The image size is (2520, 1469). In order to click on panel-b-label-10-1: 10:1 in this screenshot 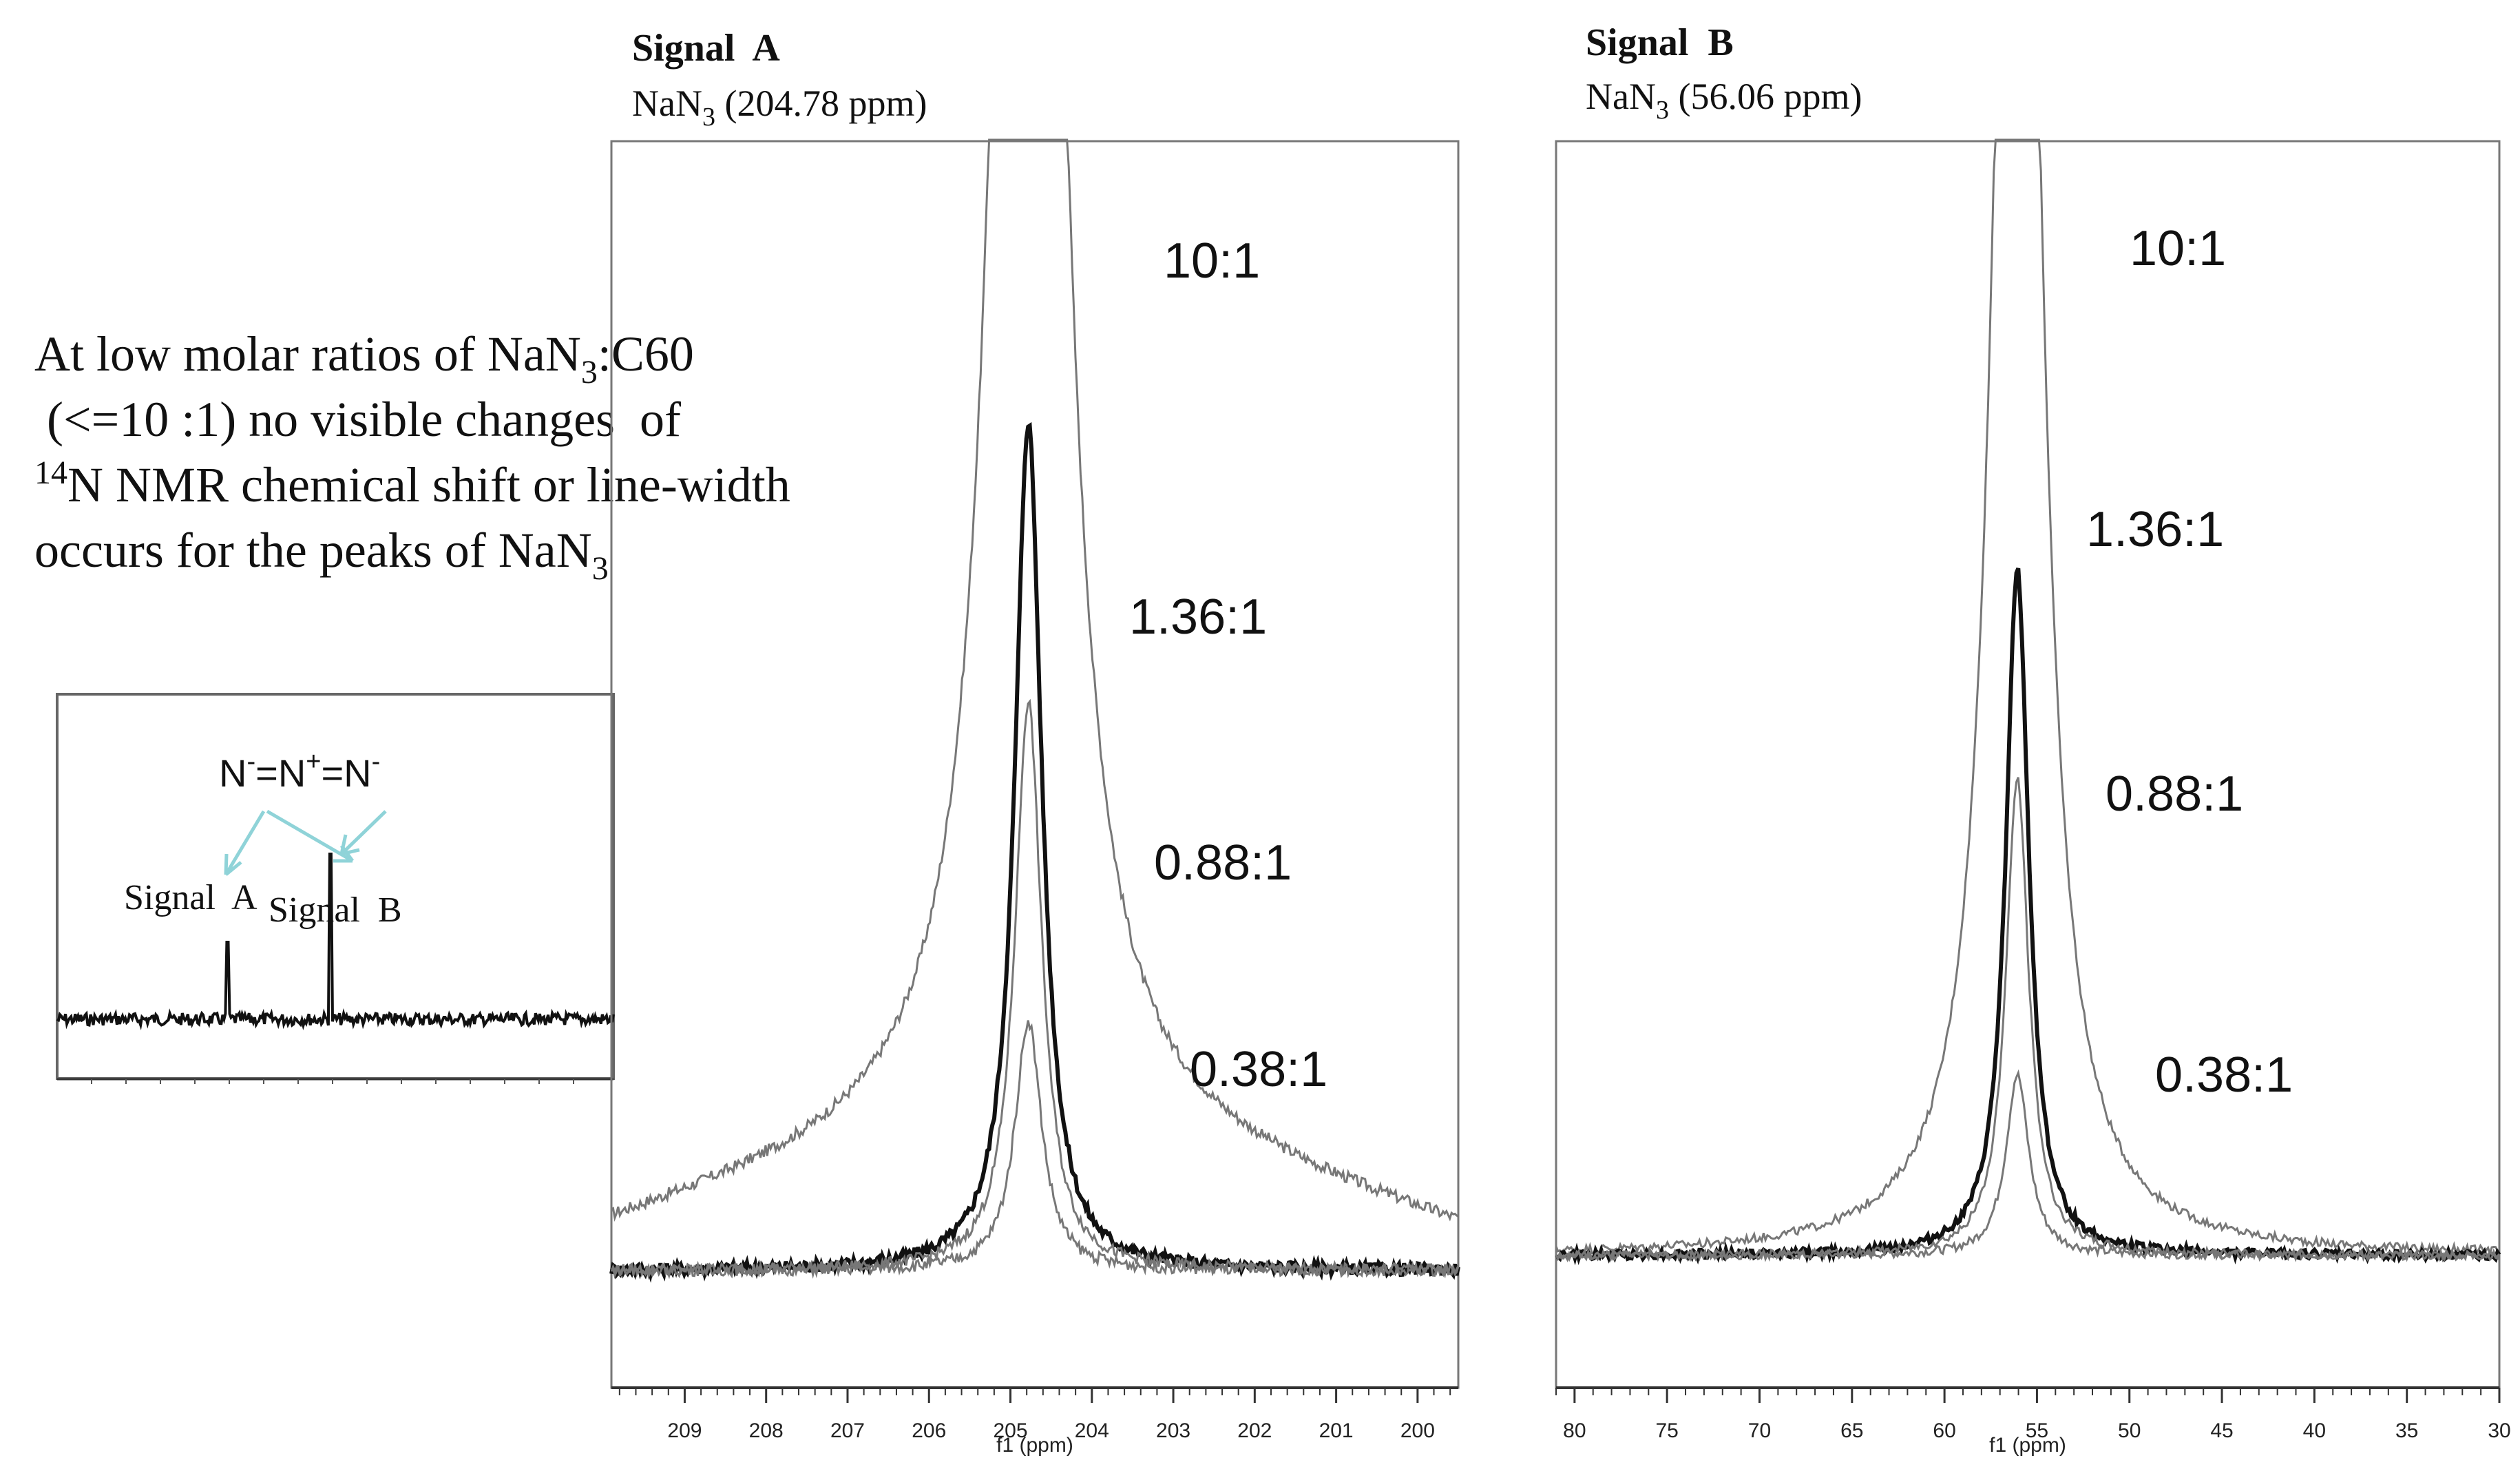, I will do `click(2178, 248)`.